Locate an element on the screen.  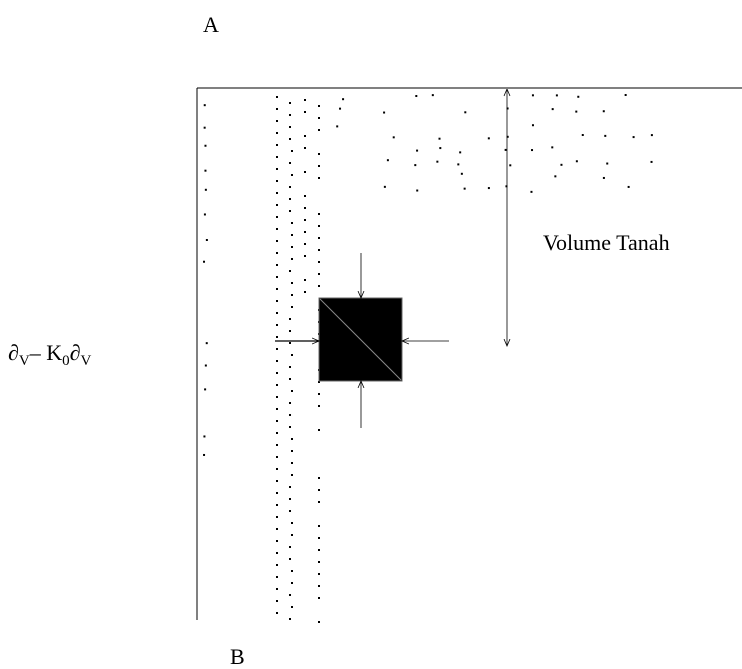
volume-label: Volume Tanah is located at coordinates (606, 242).